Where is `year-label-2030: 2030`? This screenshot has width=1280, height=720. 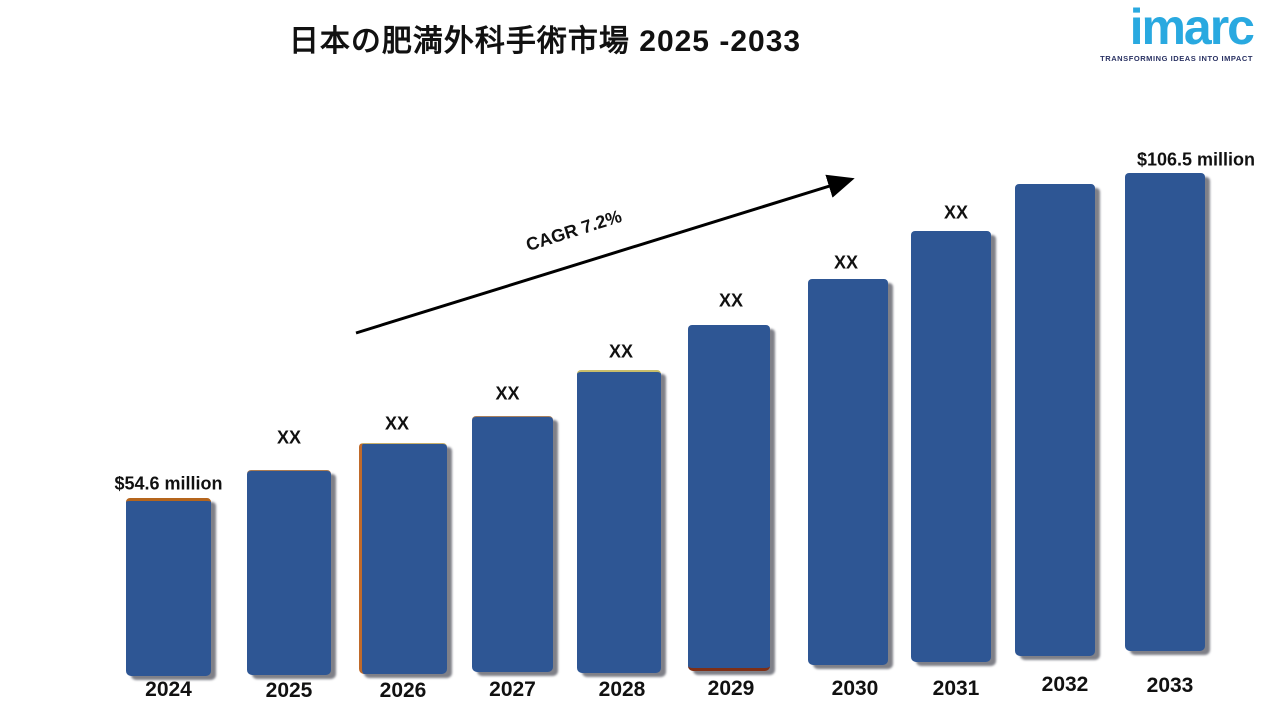
year-label-2030: 2030 is located at coordinates (855, 688).